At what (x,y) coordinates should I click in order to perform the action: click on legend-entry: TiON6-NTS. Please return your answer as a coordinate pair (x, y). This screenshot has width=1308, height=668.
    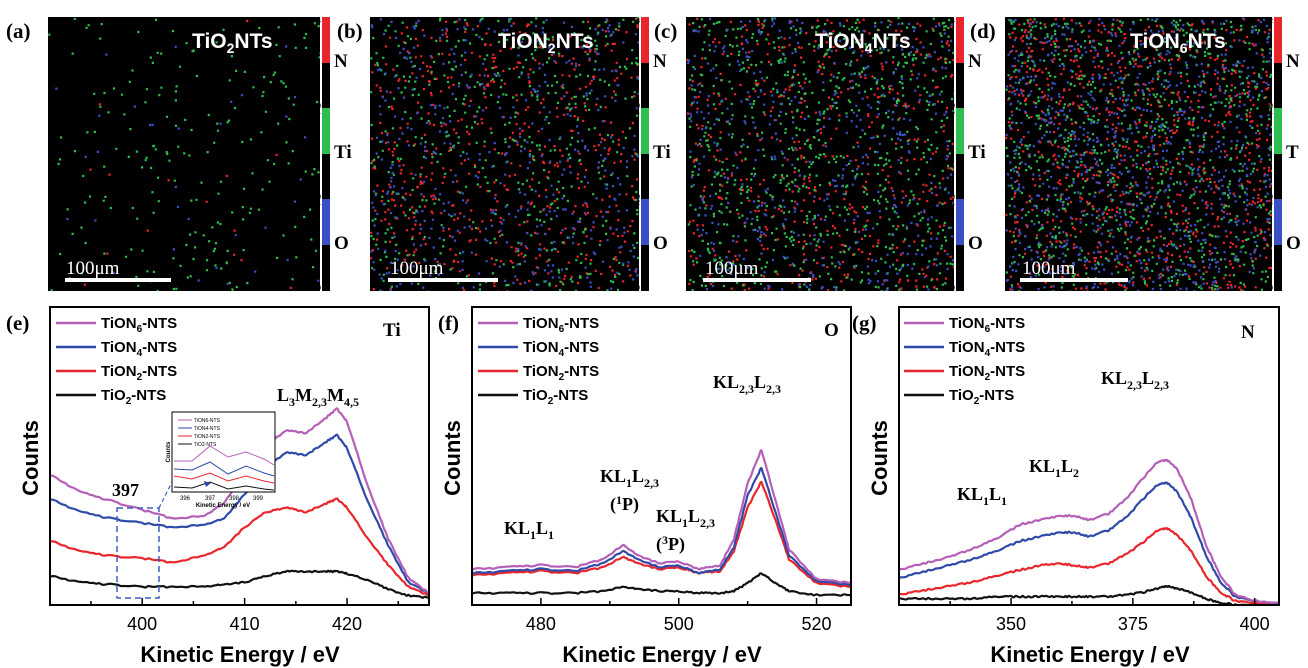
    Looking at the image, I should click on (139, 325).